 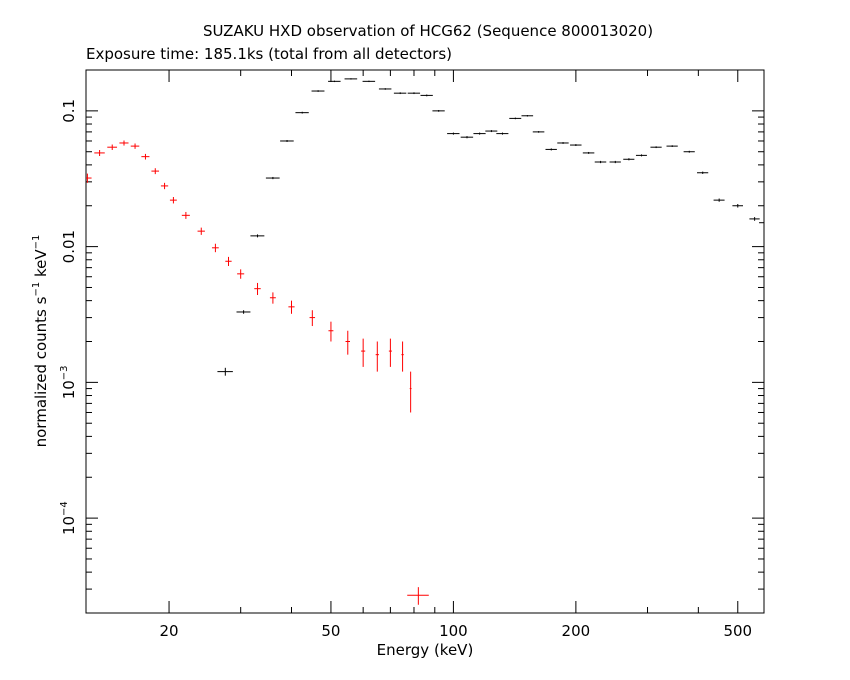 I want to click on x-tick-label: 50, so click(x=330, y=631).